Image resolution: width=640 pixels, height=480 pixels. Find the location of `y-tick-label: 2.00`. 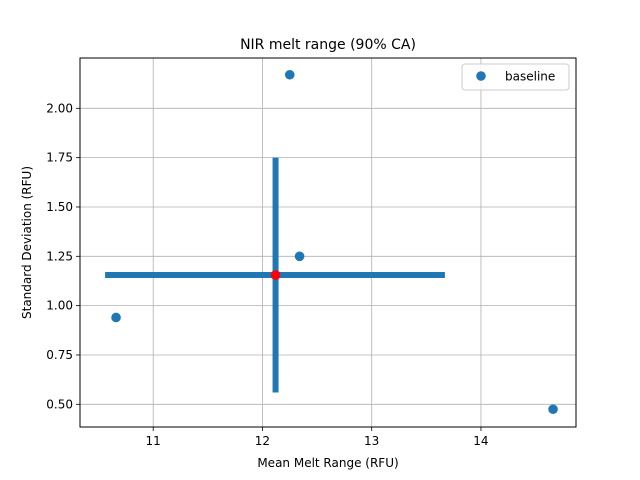

y-tick-label: 2.00 is located at coordinates (59, 108).